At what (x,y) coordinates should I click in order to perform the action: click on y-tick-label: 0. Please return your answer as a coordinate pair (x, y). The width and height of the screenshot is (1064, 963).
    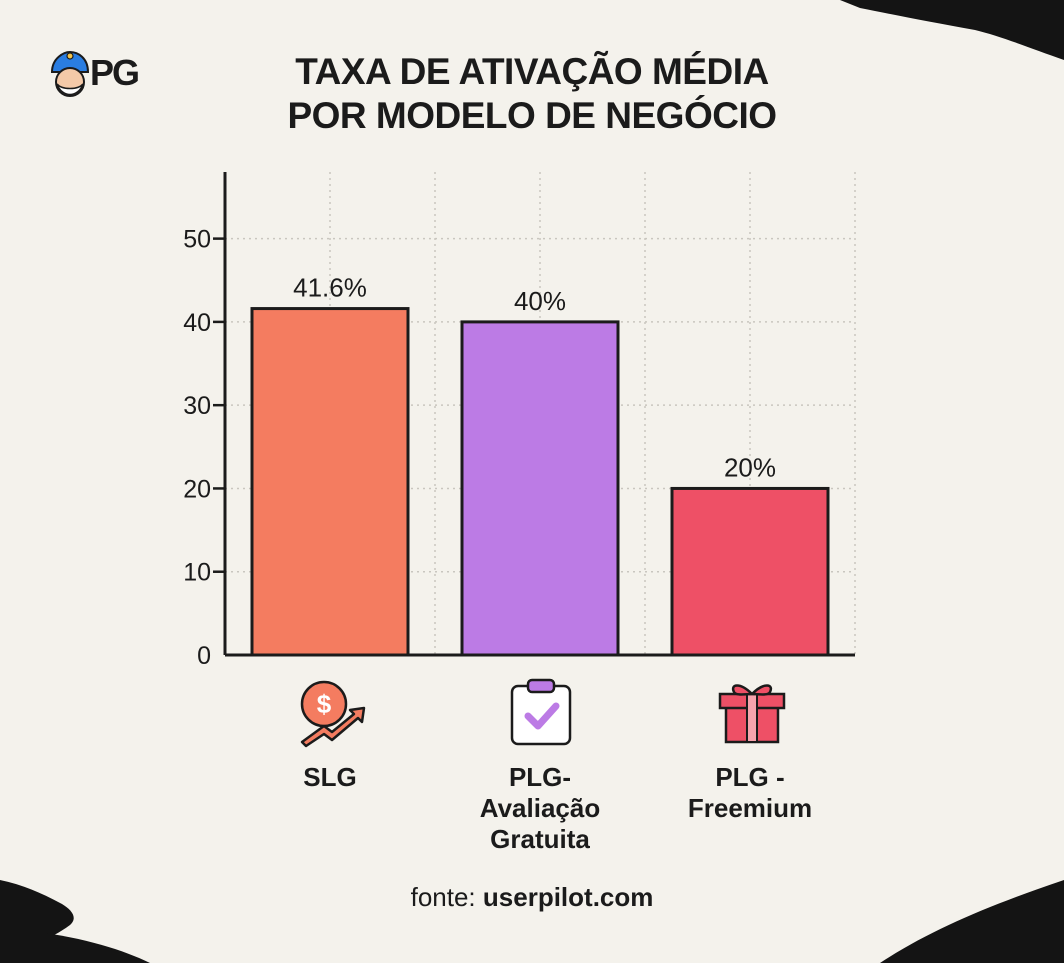
    Looking at the image, I should click on (204, 656).